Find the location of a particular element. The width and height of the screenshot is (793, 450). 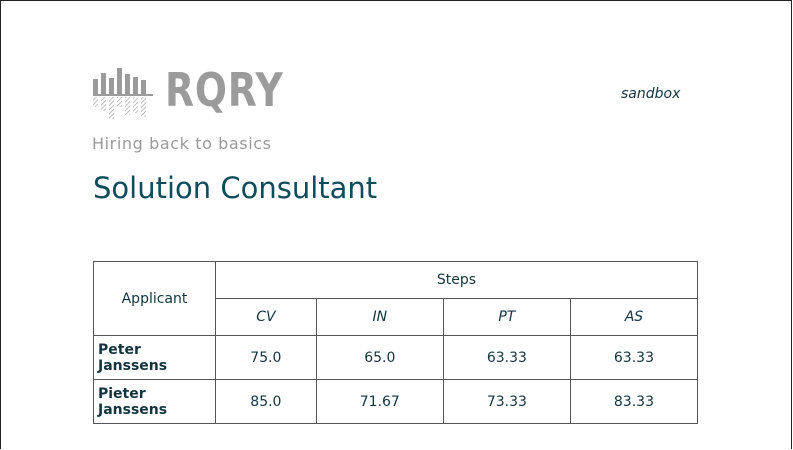

score-cell: 65.0 is located at coordinates (379, 357).